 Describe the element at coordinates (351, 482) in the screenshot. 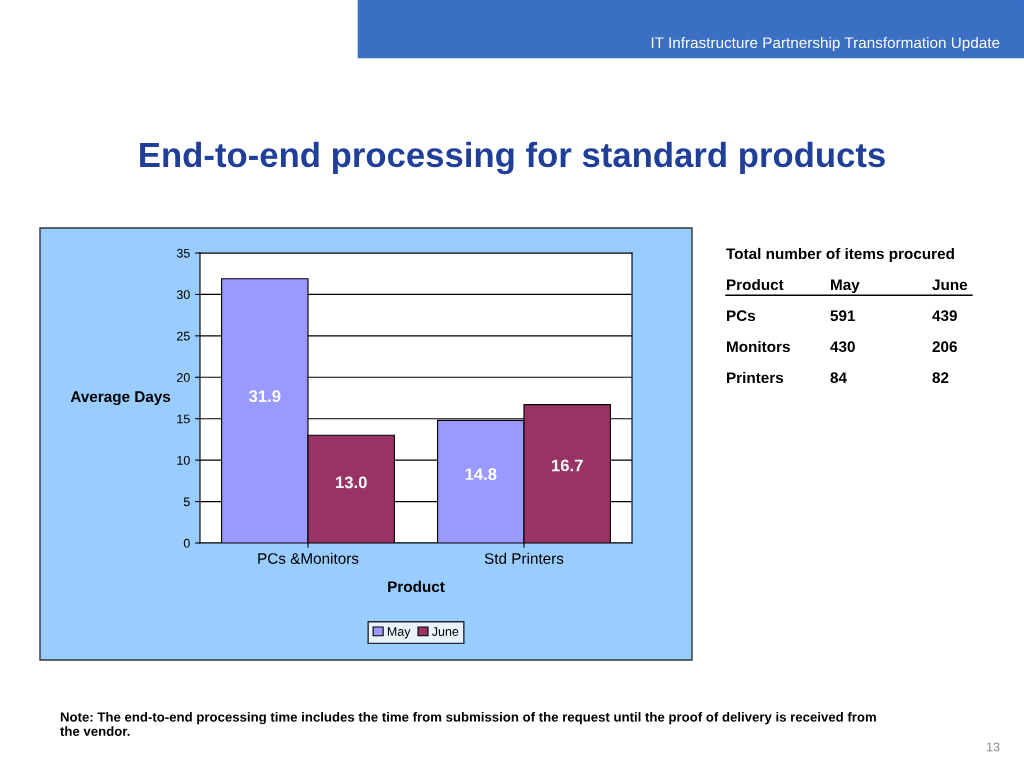

I see `data-label: 13.0` at that location.